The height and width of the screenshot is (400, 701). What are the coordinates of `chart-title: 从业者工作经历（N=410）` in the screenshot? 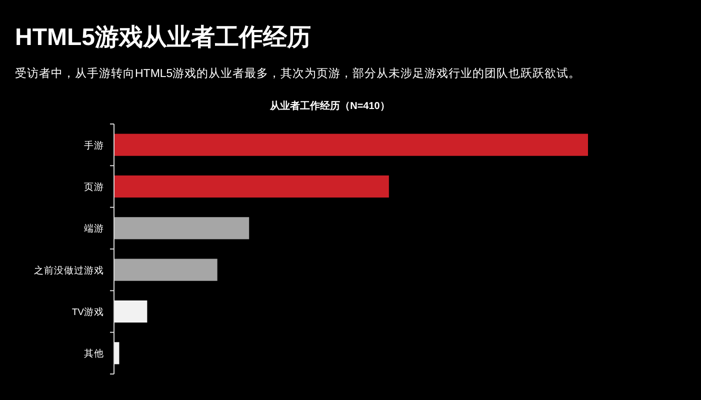 It's located at (330, 106).